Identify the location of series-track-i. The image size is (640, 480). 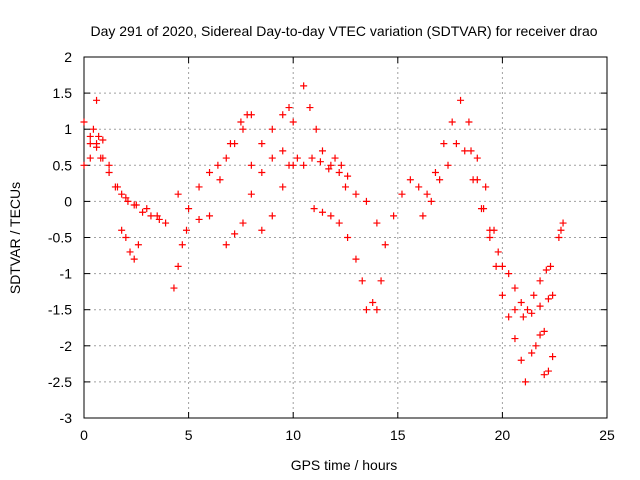
(272, 136).